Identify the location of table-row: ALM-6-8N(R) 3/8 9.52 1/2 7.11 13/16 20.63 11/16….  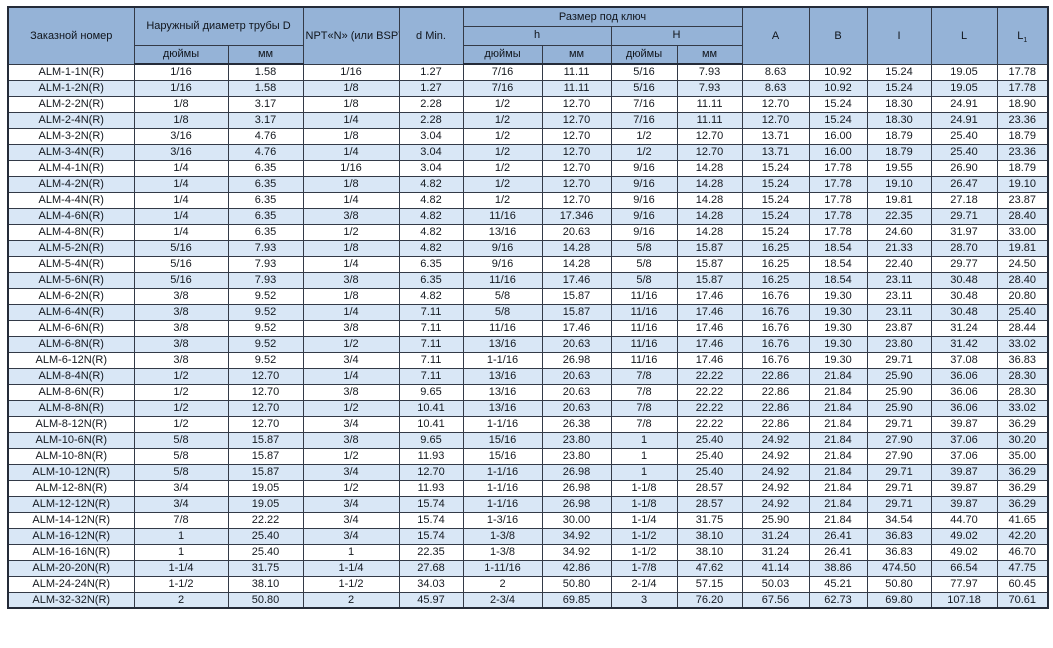
(528, 344).